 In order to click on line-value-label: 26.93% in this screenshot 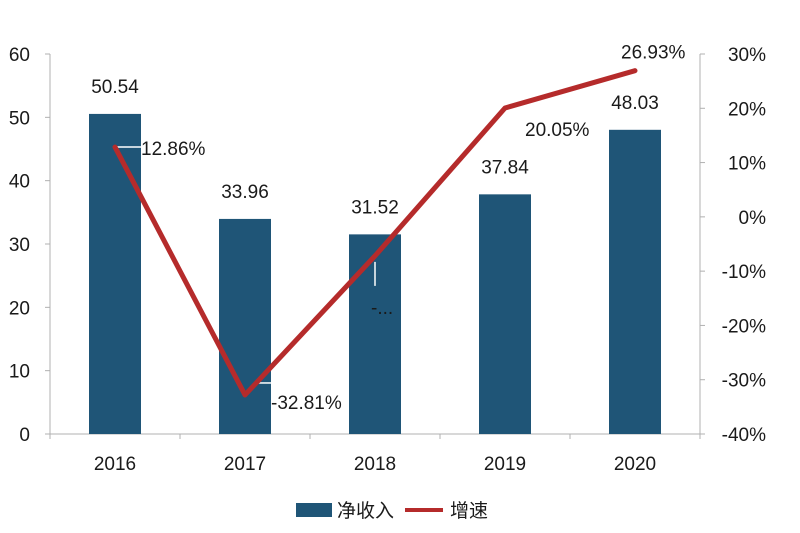, I will do `click(653, 53)`.